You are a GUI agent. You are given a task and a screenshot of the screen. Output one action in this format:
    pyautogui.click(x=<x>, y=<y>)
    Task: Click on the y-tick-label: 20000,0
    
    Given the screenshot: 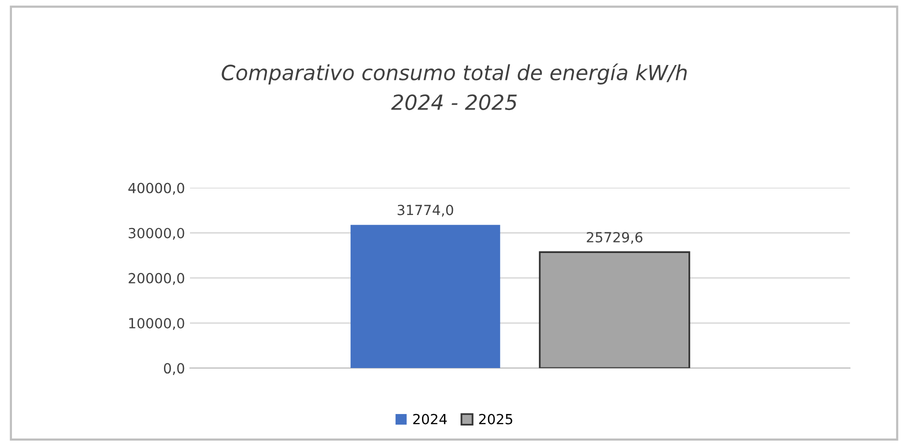 What is the action you would take?
    pyautogui.click(x=156, y=278)
    